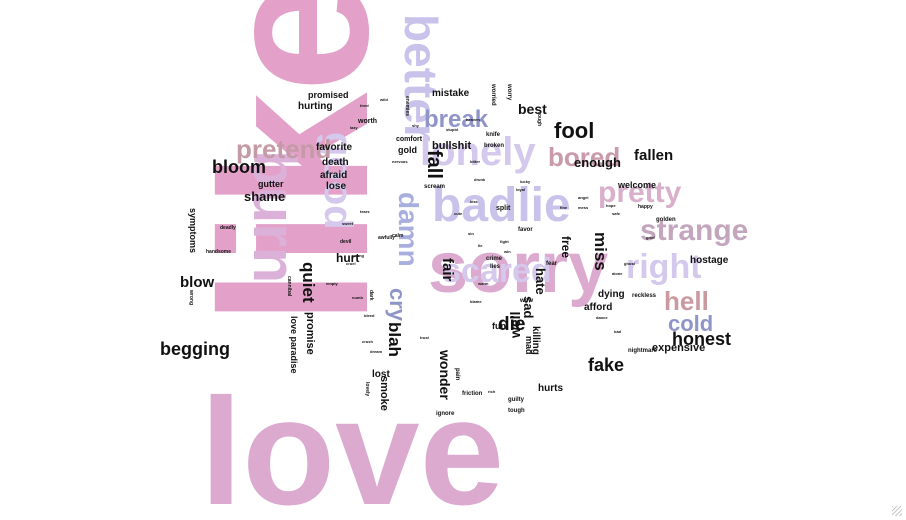 Image resolution: width=906 pixels, height=520 pixels. Describe the element at coordinates (644, 296) in the screenshot. I see `word-reckless: reckless` at that location.